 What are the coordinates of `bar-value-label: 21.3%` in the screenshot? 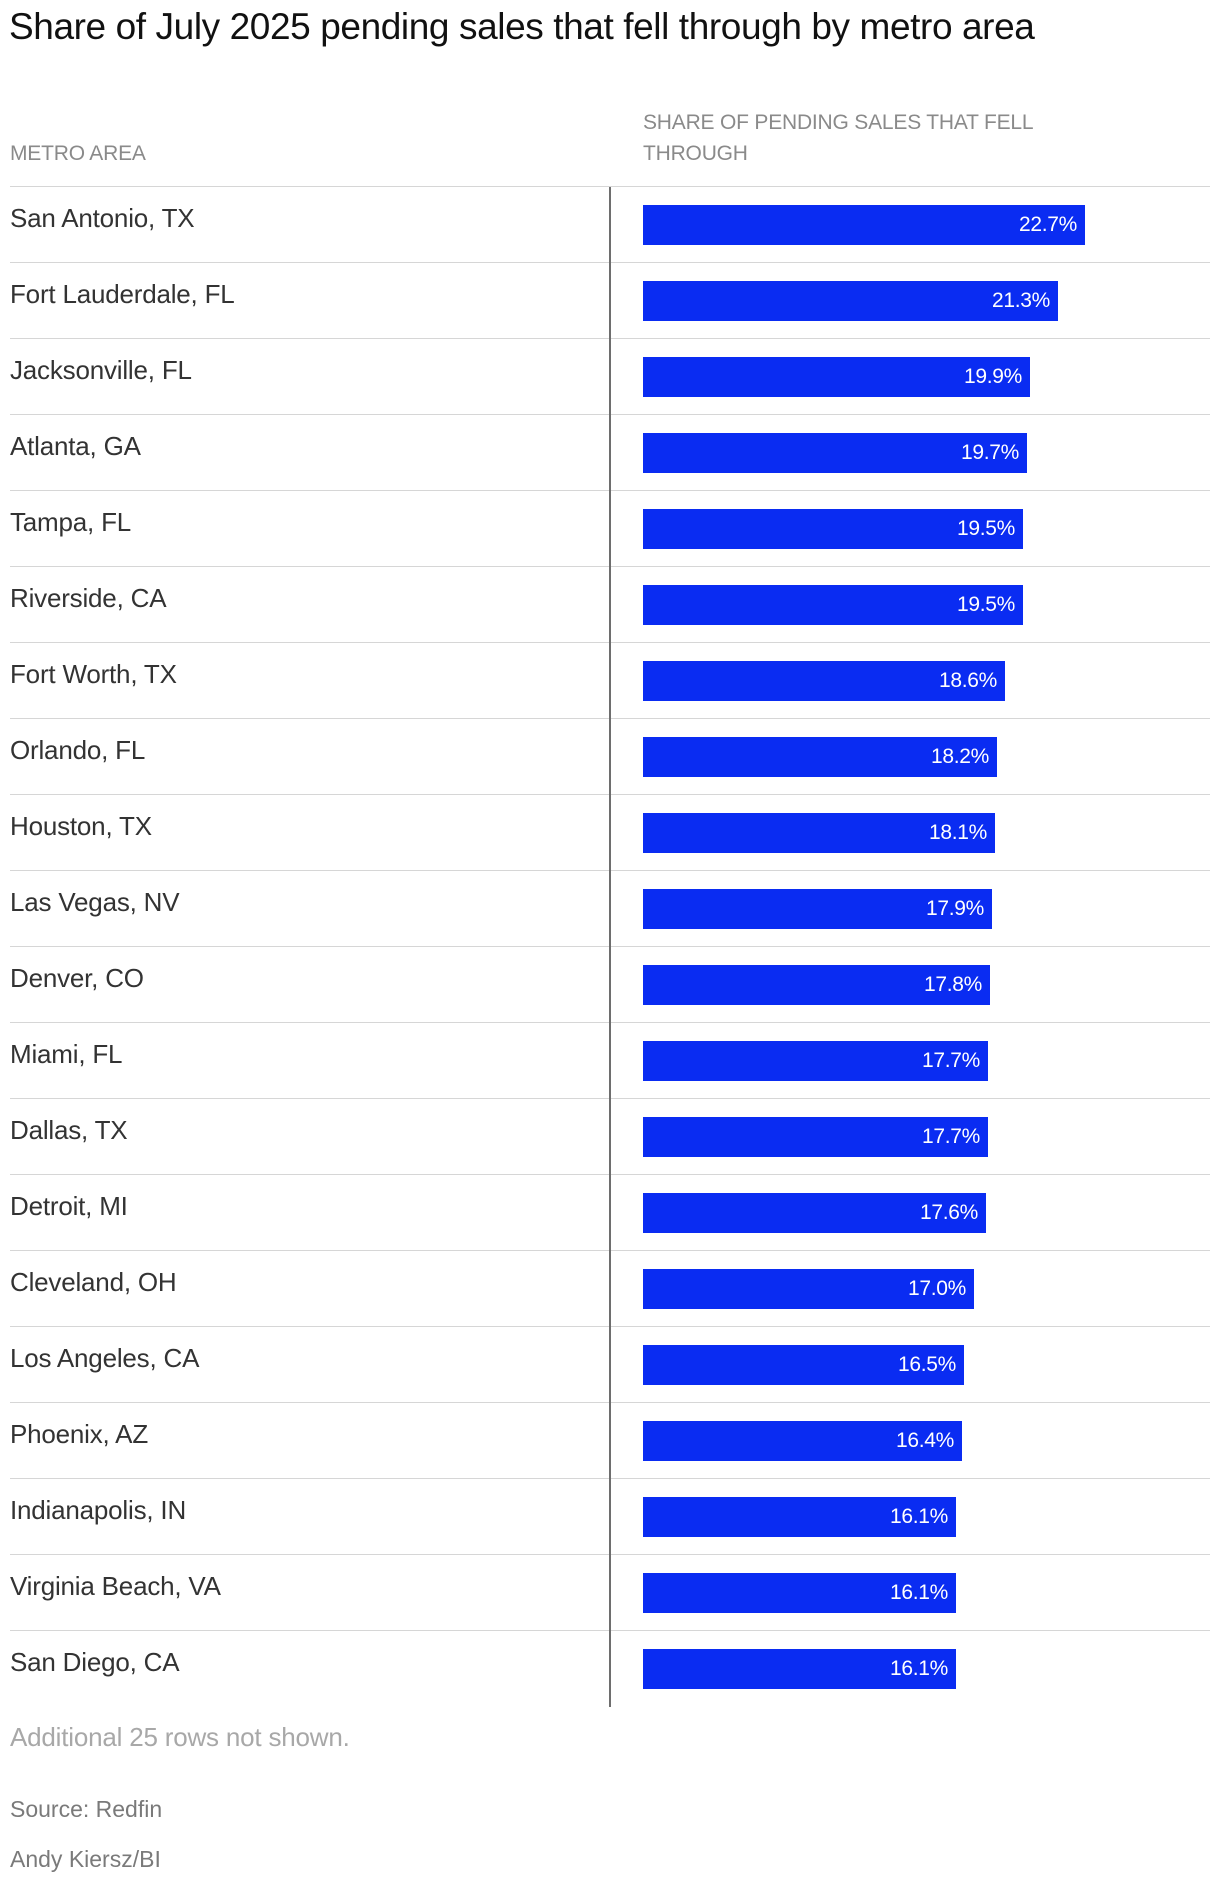 It's located at (1020, 300).